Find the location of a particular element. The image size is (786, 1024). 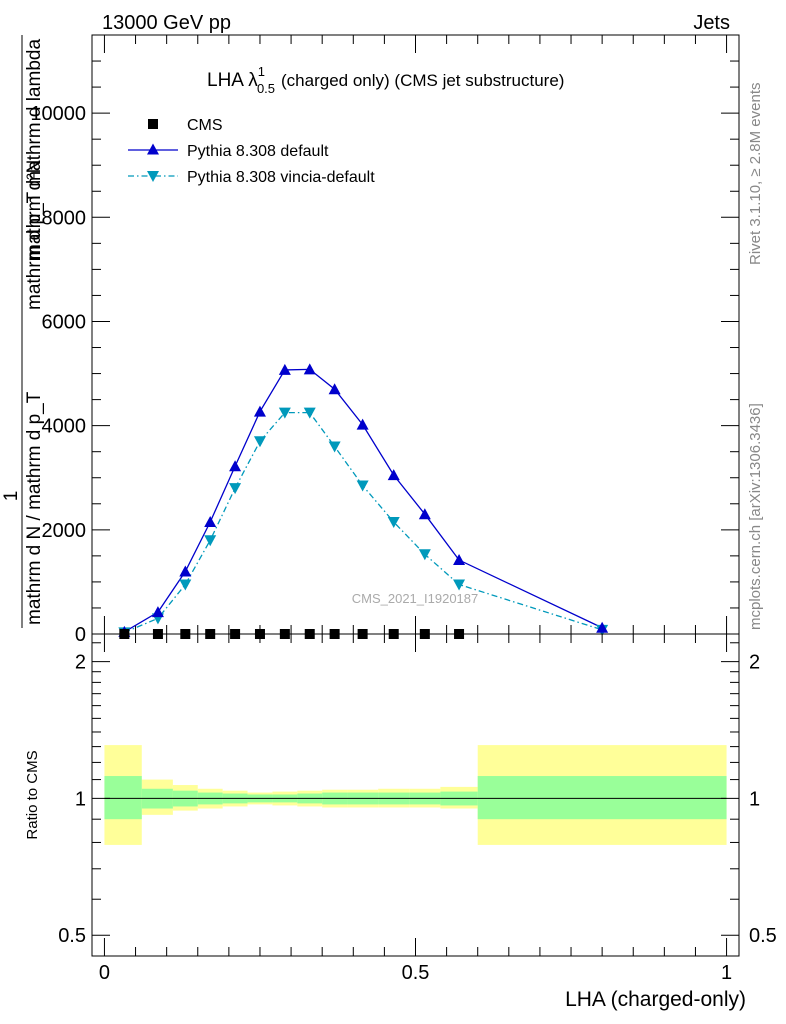

legend-marker-vincia is located at coordinates (153, 176).